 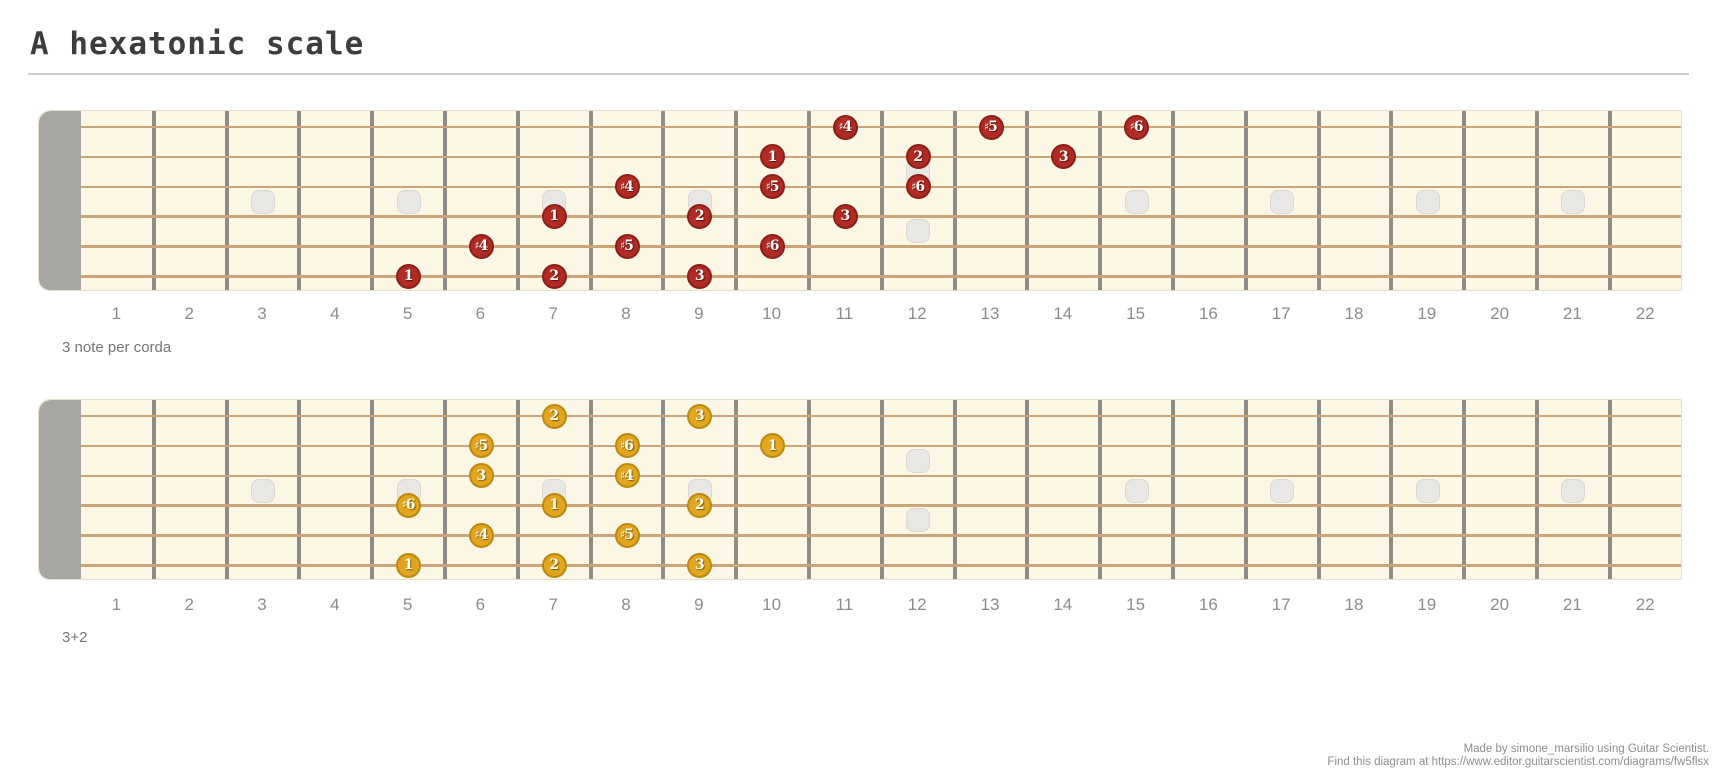 What do you see at coordinates (480, 604) in the screenshot?
I see `fret-number-label: 6` at bounding box center [480, 604].